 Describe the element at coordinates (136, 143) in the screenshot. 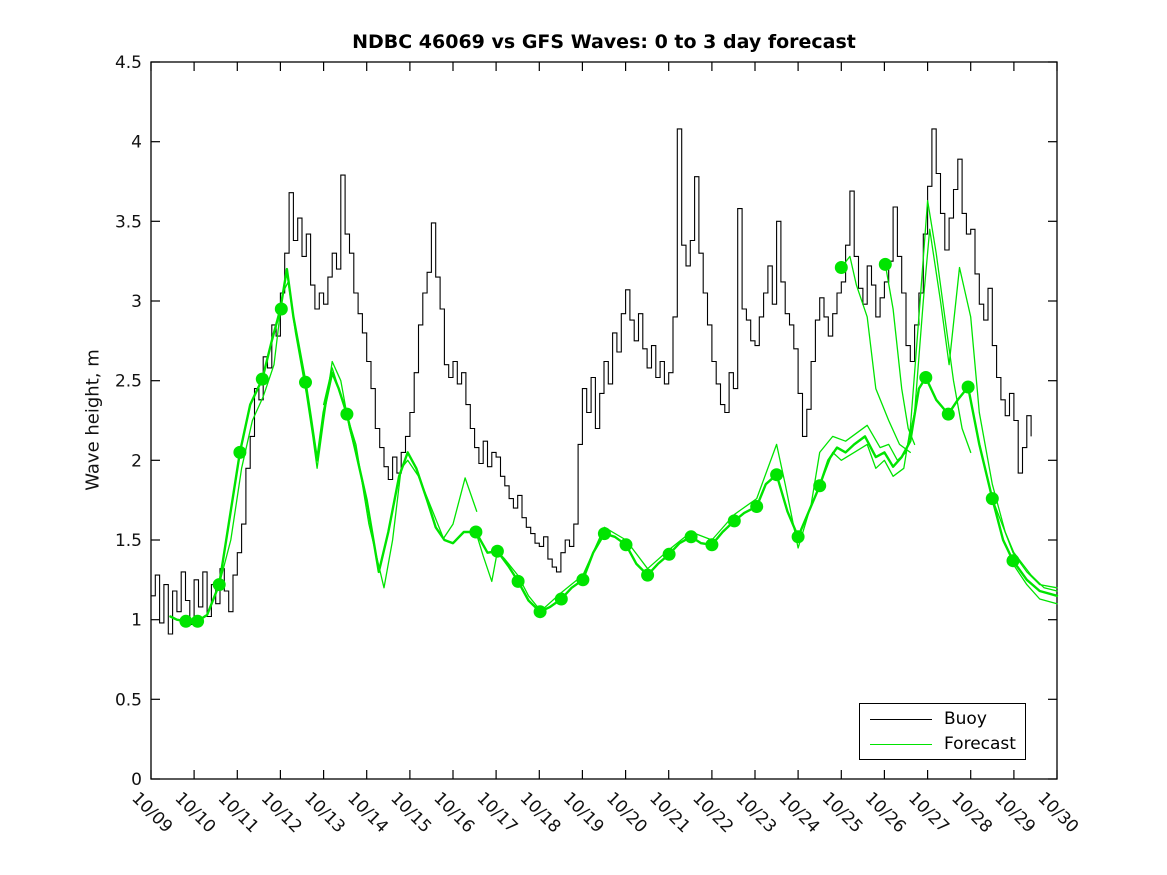

I see `y-tick-label: 4` at that location.